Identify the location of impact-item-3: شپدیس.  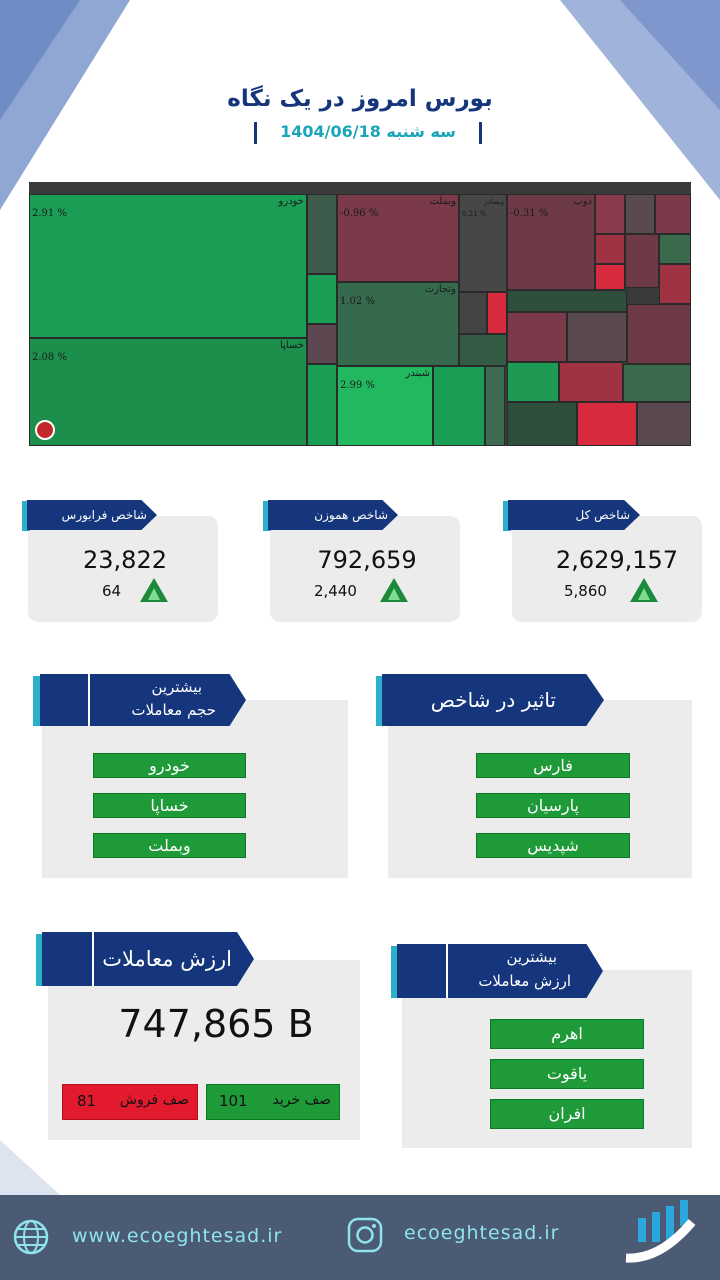
(553, 845).